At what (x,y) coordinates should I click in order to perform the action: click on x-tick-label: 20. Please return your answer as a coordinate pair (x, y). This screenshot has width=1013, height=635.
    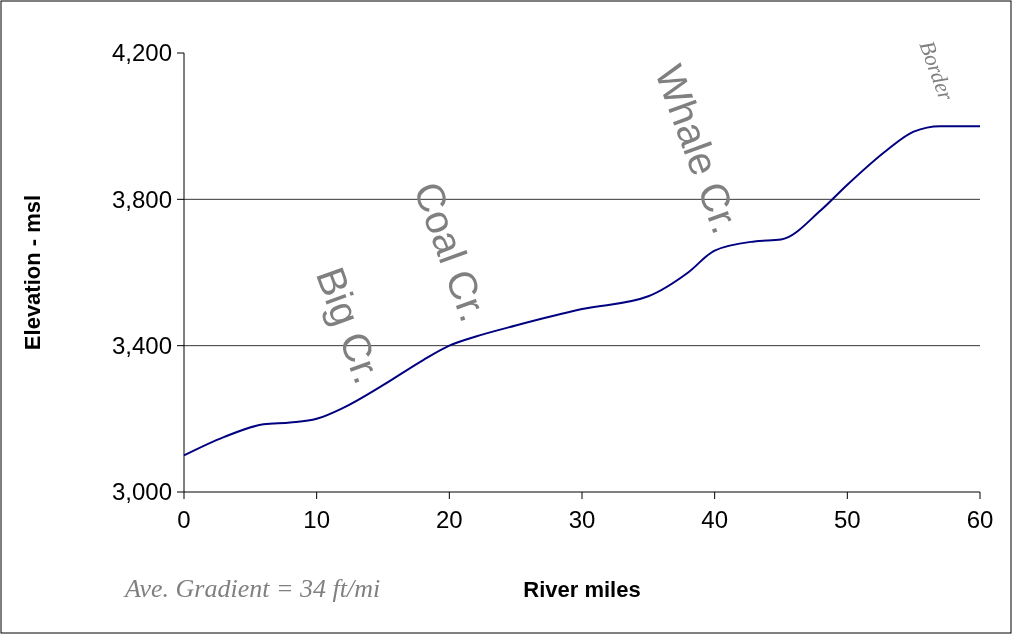
    Looking at the image, I should click on (449, 519).